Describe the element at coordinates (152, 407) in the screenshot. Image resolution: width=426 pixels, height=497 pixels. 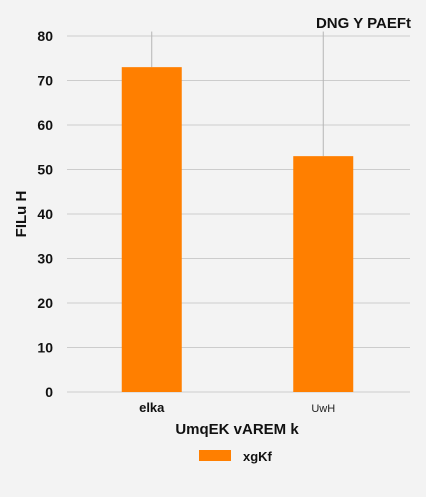
I see `x-tick-label: elka` at that location.